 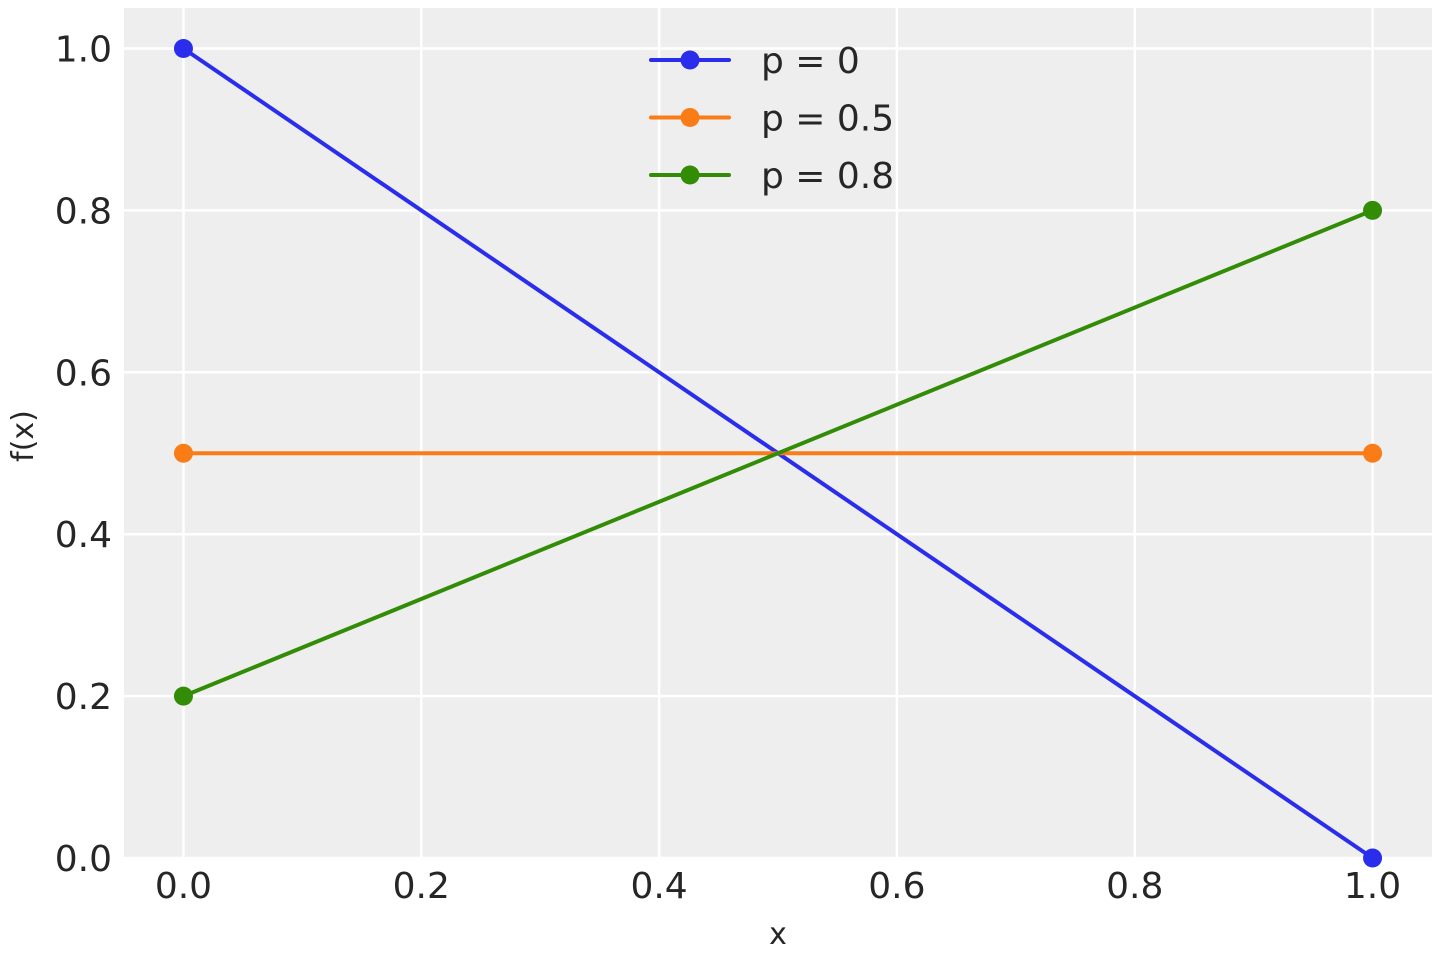 What do you see at coordinates (83, 535) in the screenshot?
I see `y-tick-label: 0.4` at bounding box center [83, 535].